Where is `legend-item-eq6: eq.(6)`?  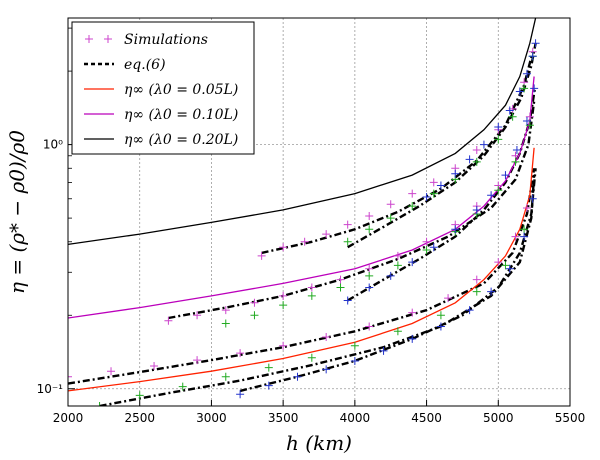
legend-item-eq6: eq.(6) is located at coordinates (125, 65).